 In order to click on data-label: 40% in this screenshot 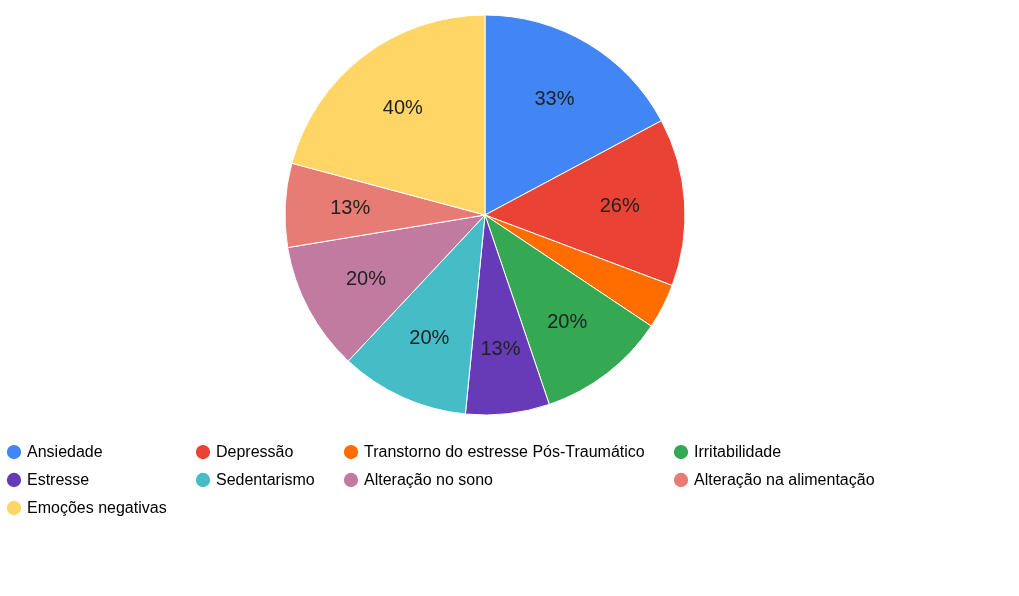, I will do `click(403, 106)`.